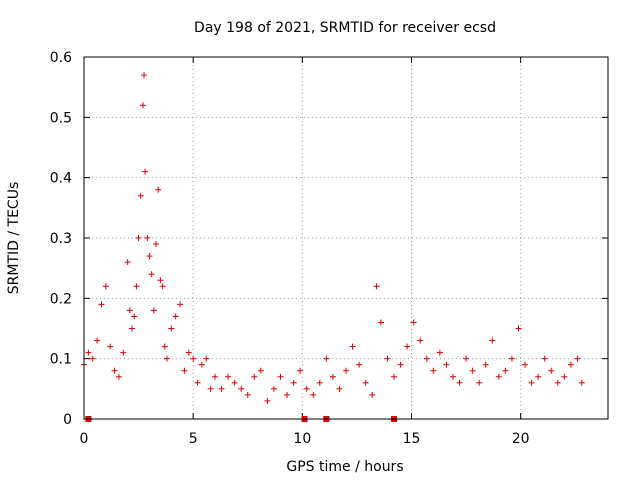  I want to click on y-tick-label: 0.1, so click(61, 360).